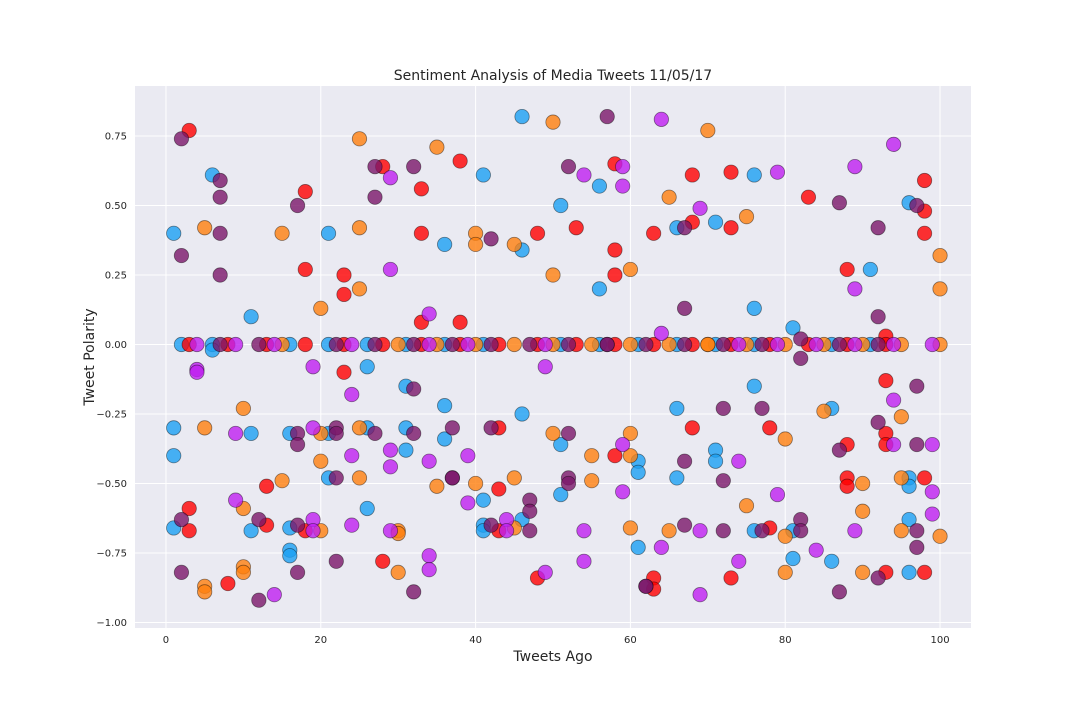 The width and height of the screenshot is (1080, 720). Describe the element at coordinates (166, 640) in the screenshot. I see `x-tick-label: 0` at that location.